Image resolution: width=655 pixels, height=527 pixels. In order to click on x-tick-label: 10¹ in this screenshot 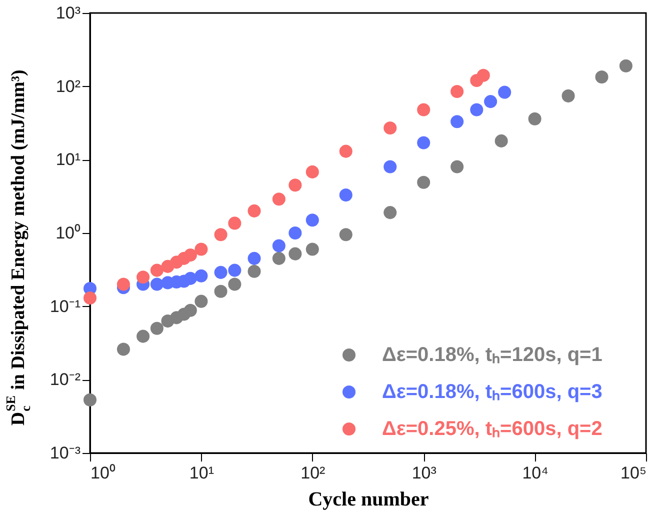, I will do `click(201, 473)`.